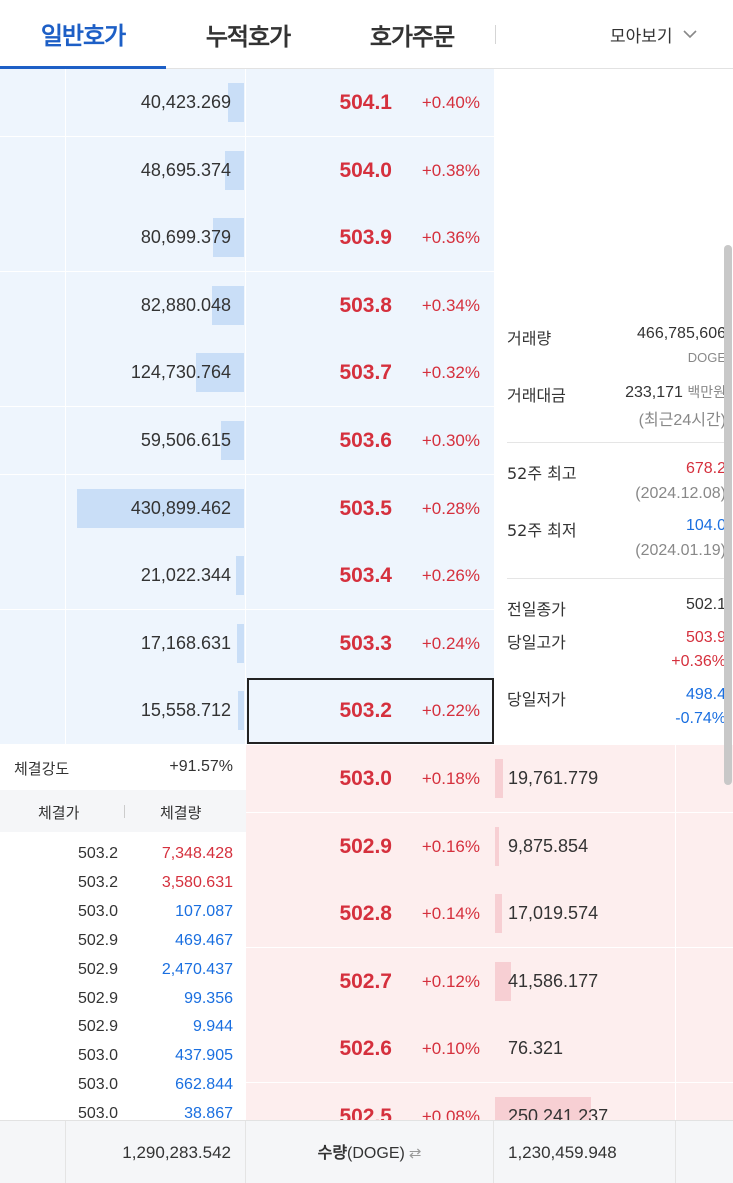 This screenshot has height=1183, width=733. I want to click on ask-change-pct: +0.38%, so click(450, 170).